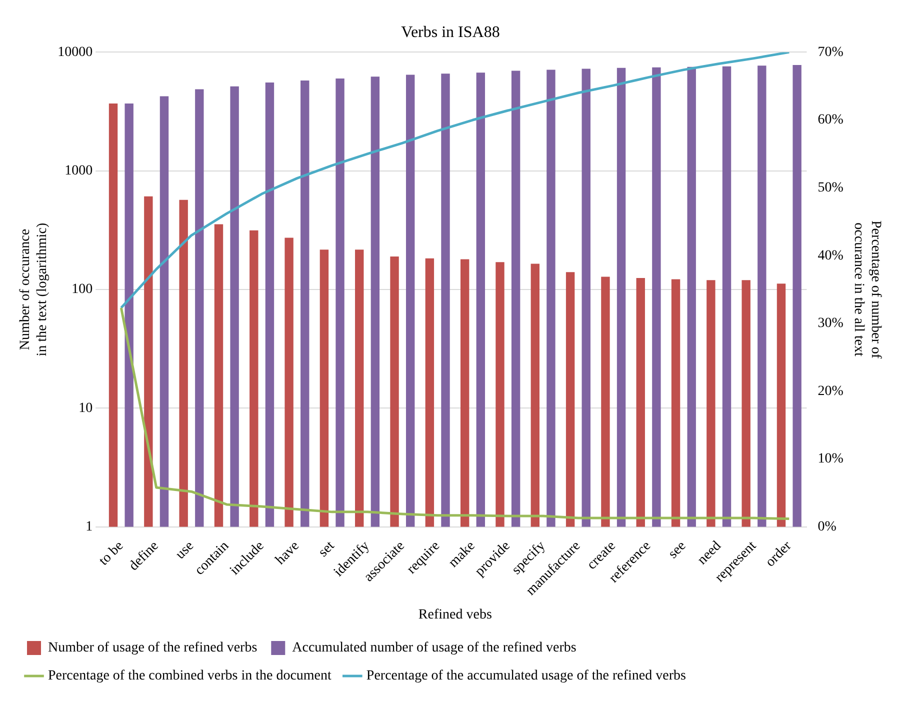  I want to click on y-axis-title: Number of occurance in the text (logarithmic), so click(34, 289).